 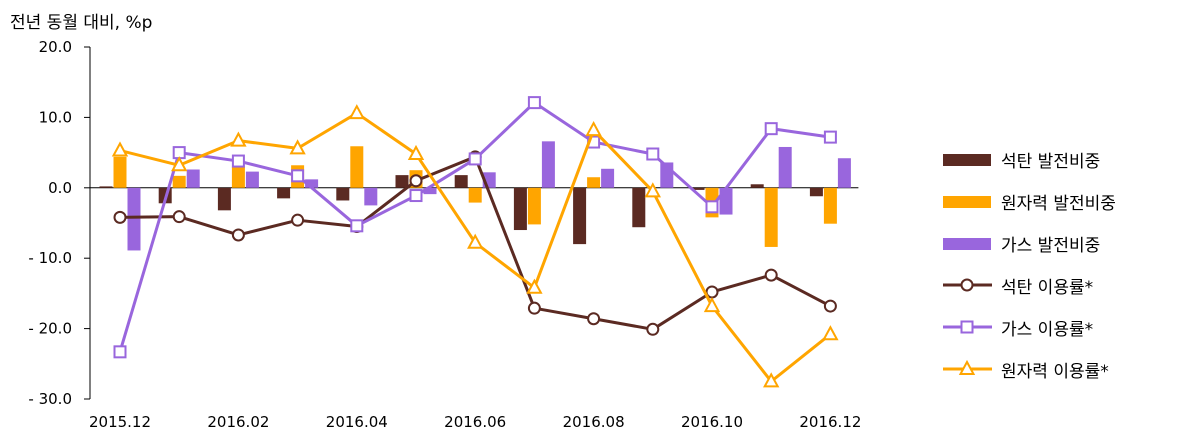 I want to click on legend-item: 가스 이용률*, so click(x=1065, y=327).